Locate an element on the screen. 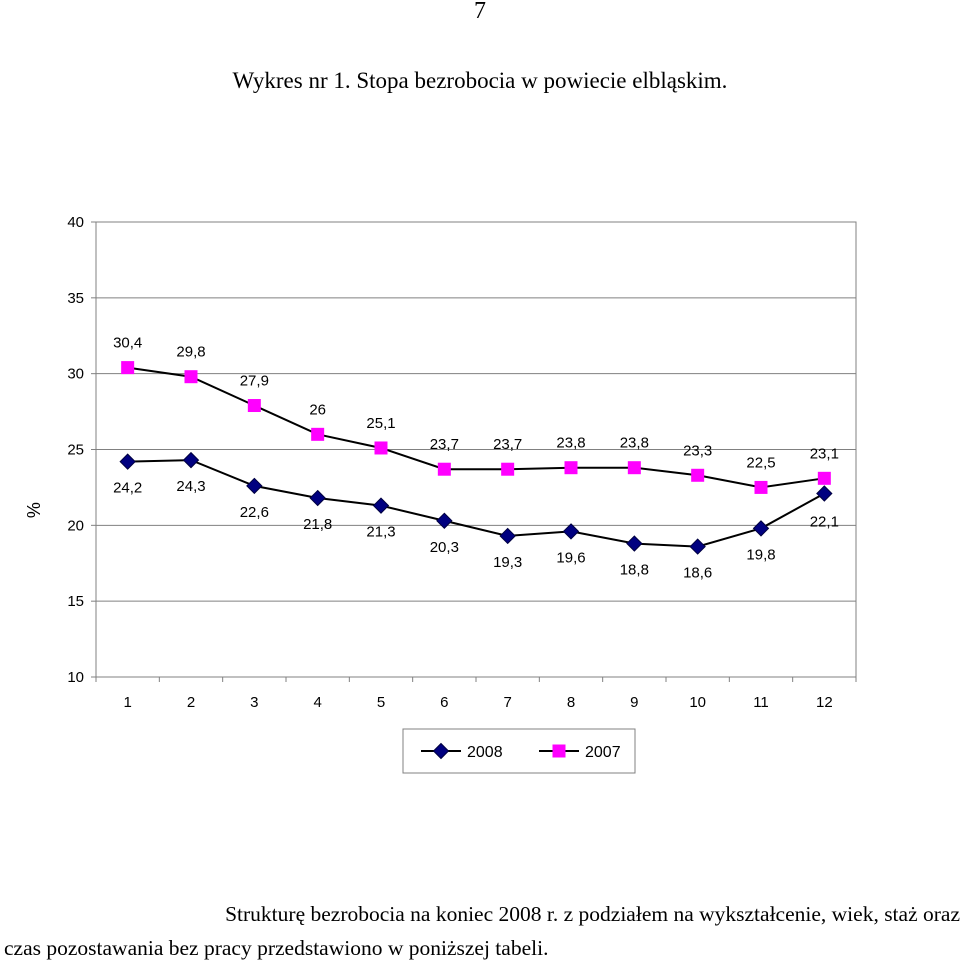  y-axis-label: % is located at coordinates (34, 510).